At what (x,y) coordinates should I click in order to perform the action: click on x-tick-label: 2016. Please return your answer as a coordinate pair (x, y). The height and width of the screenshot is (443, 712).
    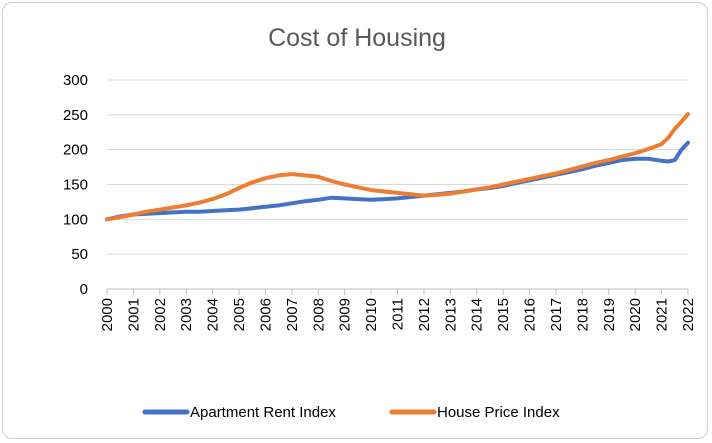
    Looking at the image, I should click on (530, 314).